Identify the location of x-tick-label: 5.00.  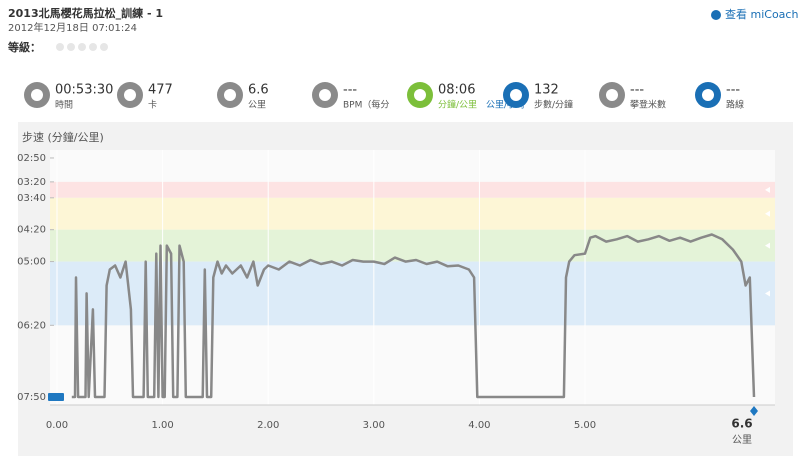
(585, 425).